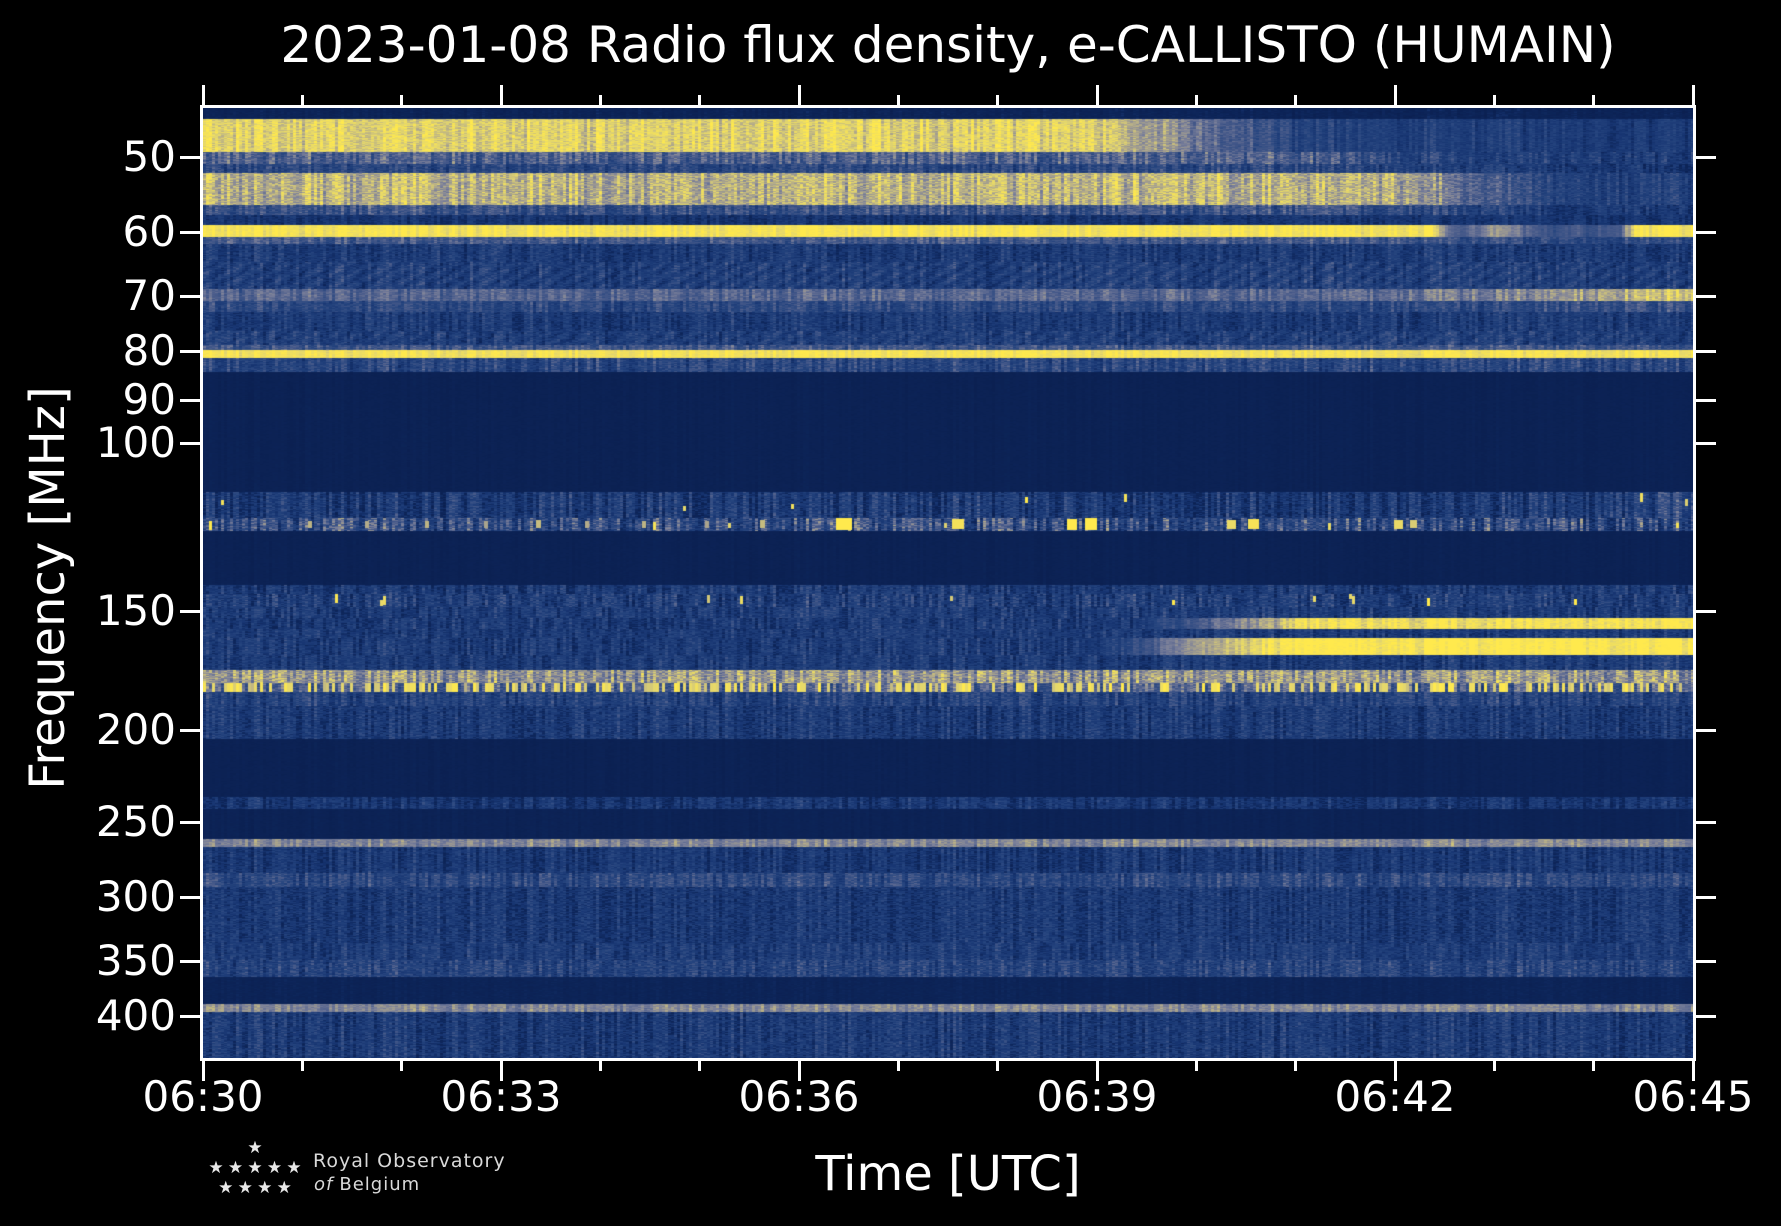  I want to click on x-tick-label: 06:42, so click(1395, 1096).